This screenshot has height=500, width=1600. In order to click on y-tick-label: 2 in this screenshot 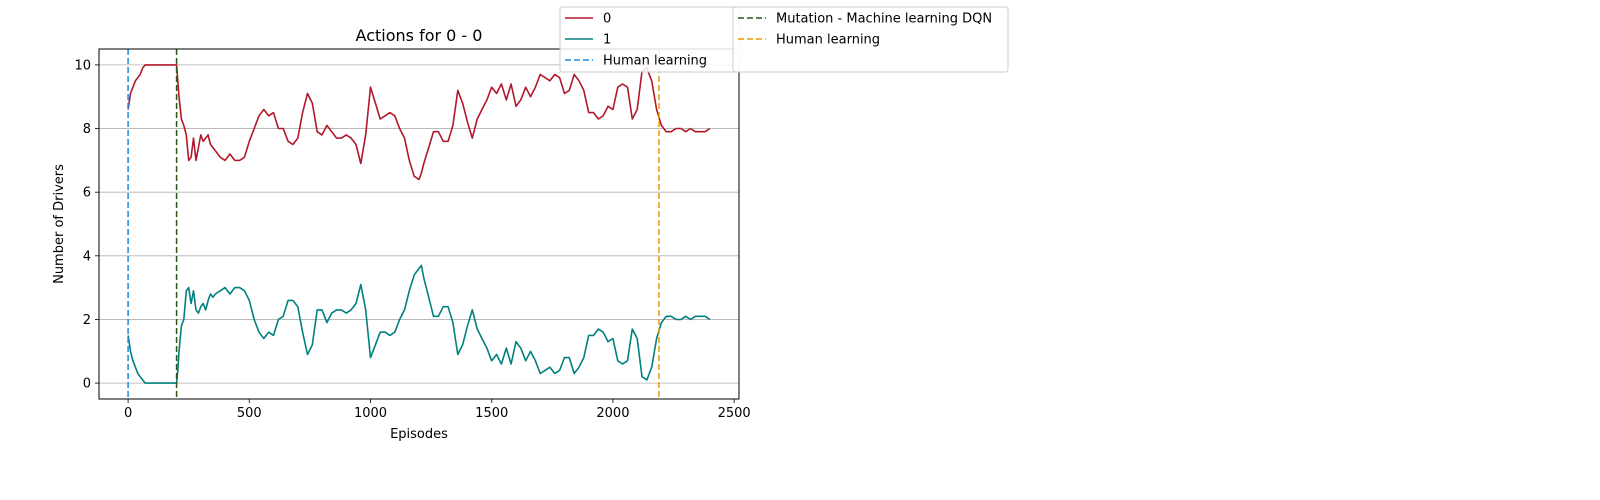, I will do `click(87, 320)`.